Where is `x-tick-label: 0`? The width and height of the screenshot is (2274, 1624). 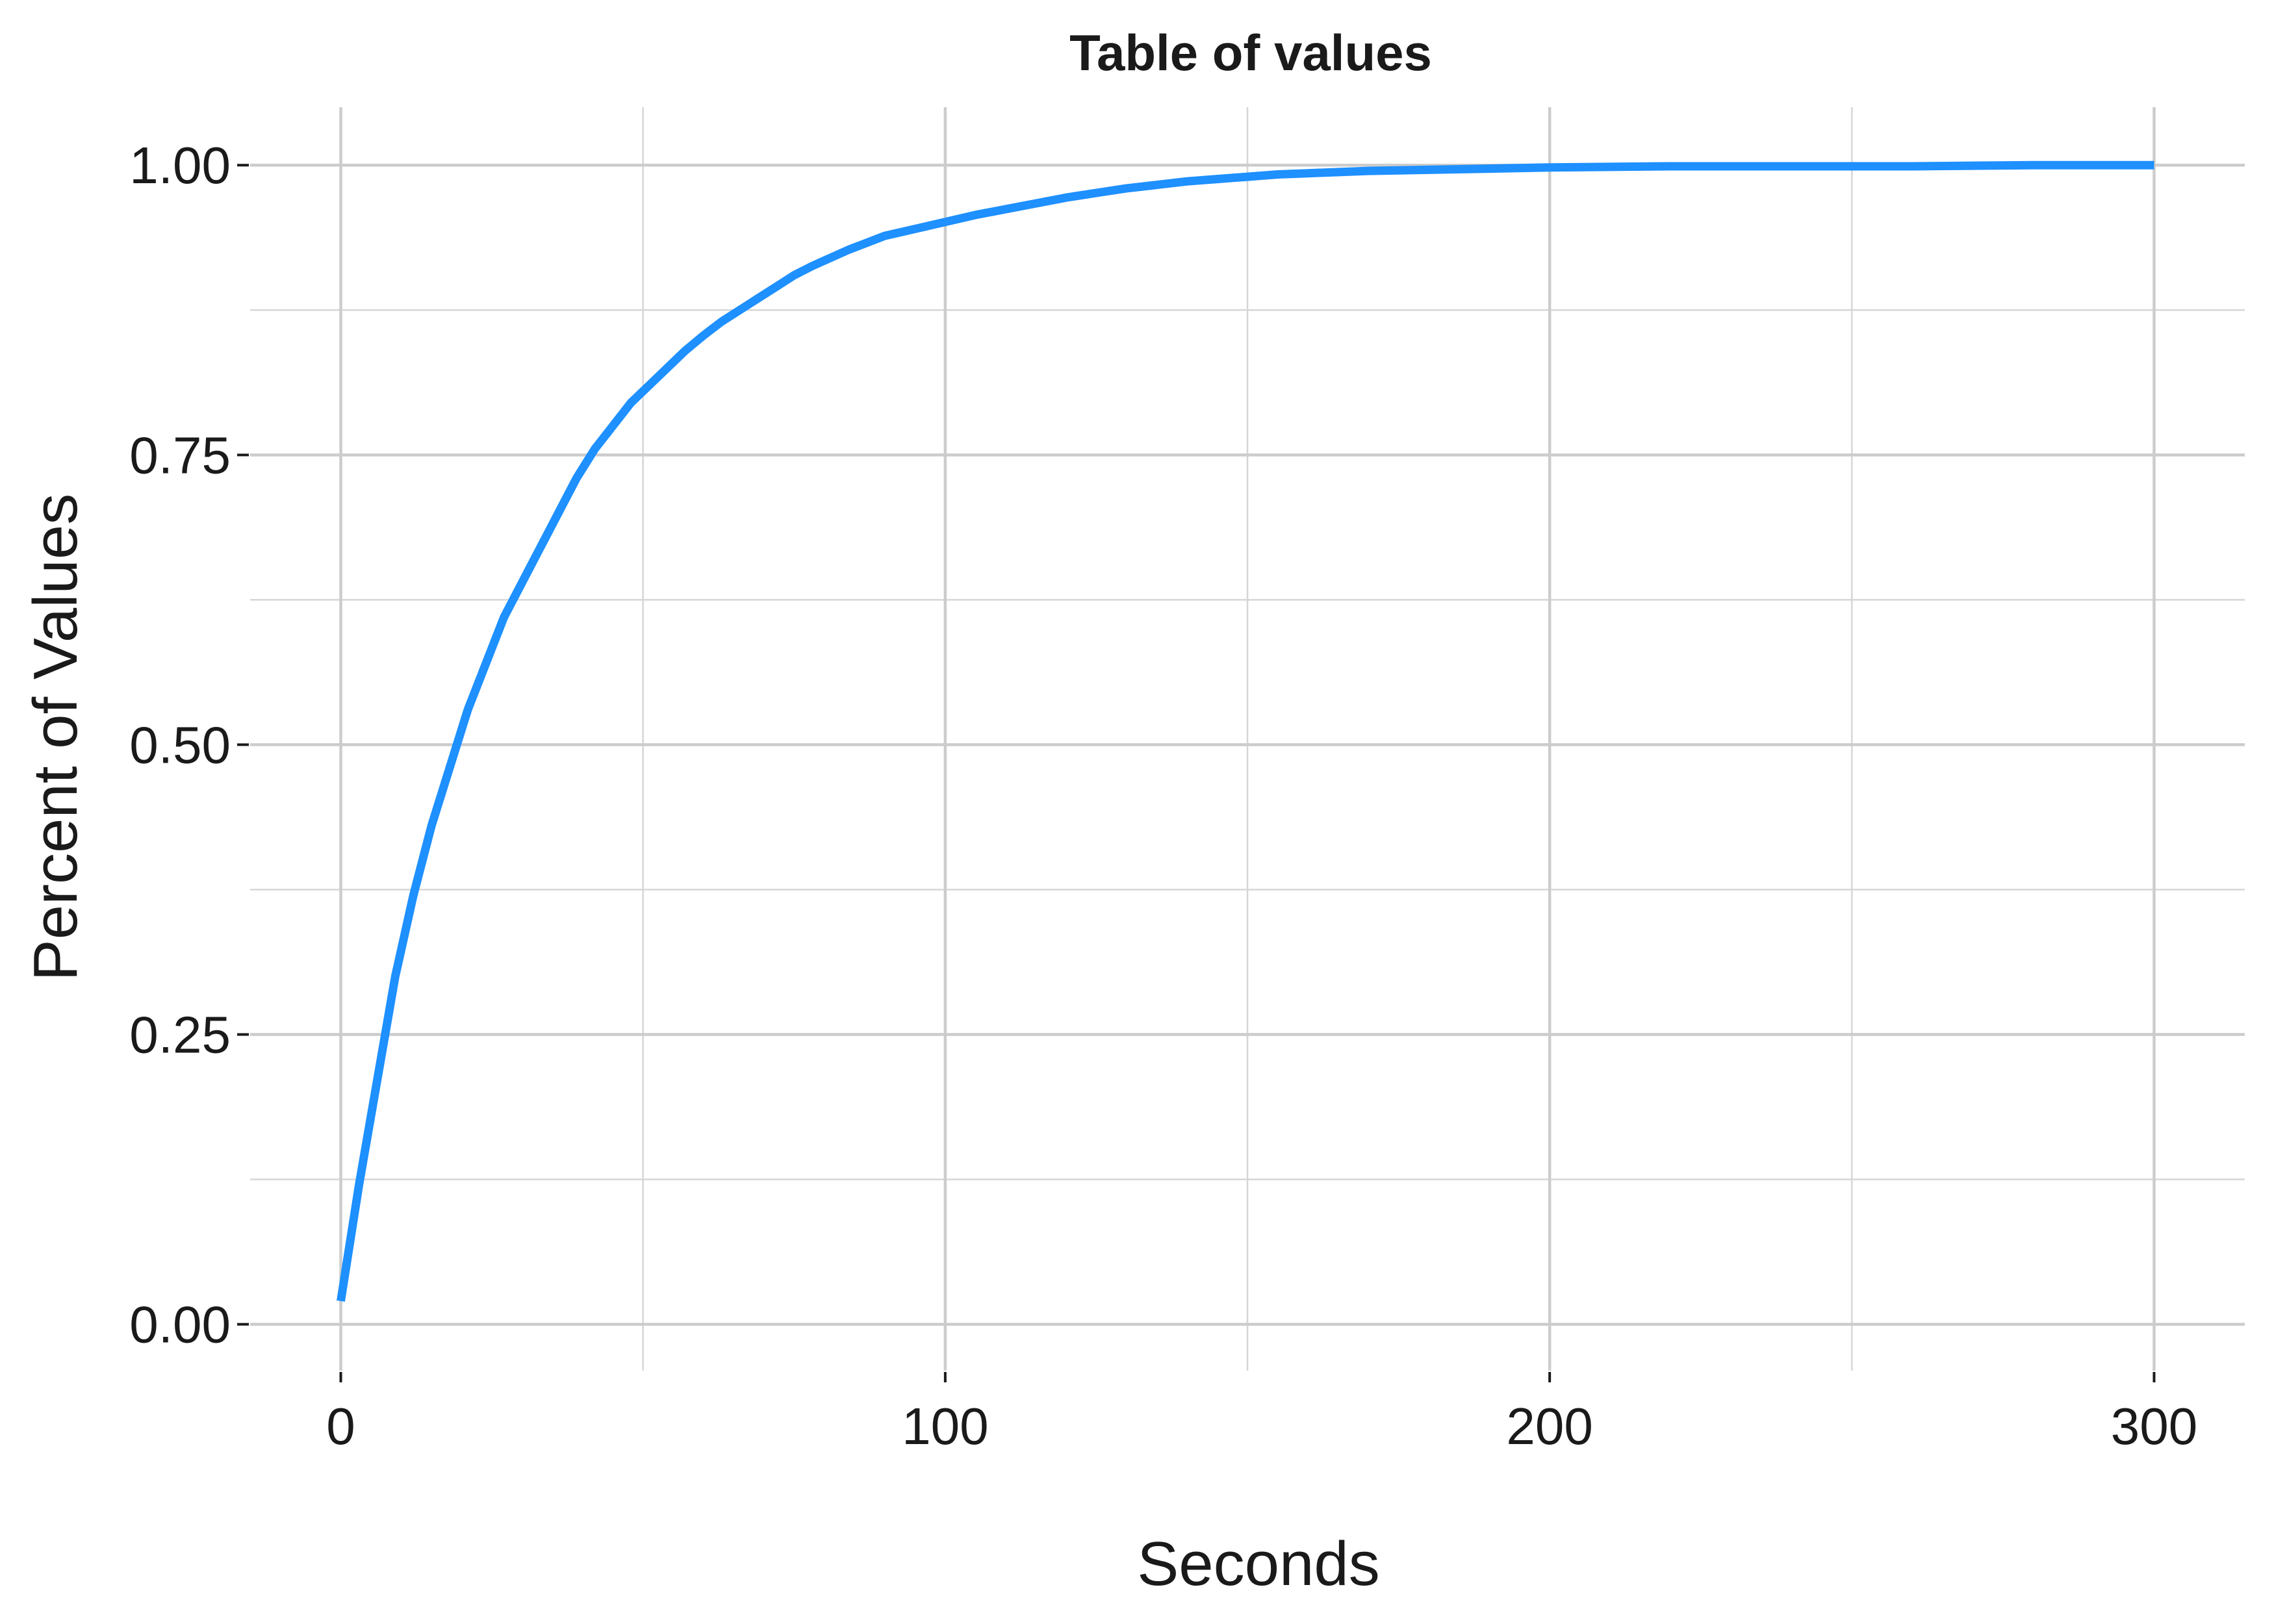 x-tick-label: 0 is located at coordinates (340, 1426).